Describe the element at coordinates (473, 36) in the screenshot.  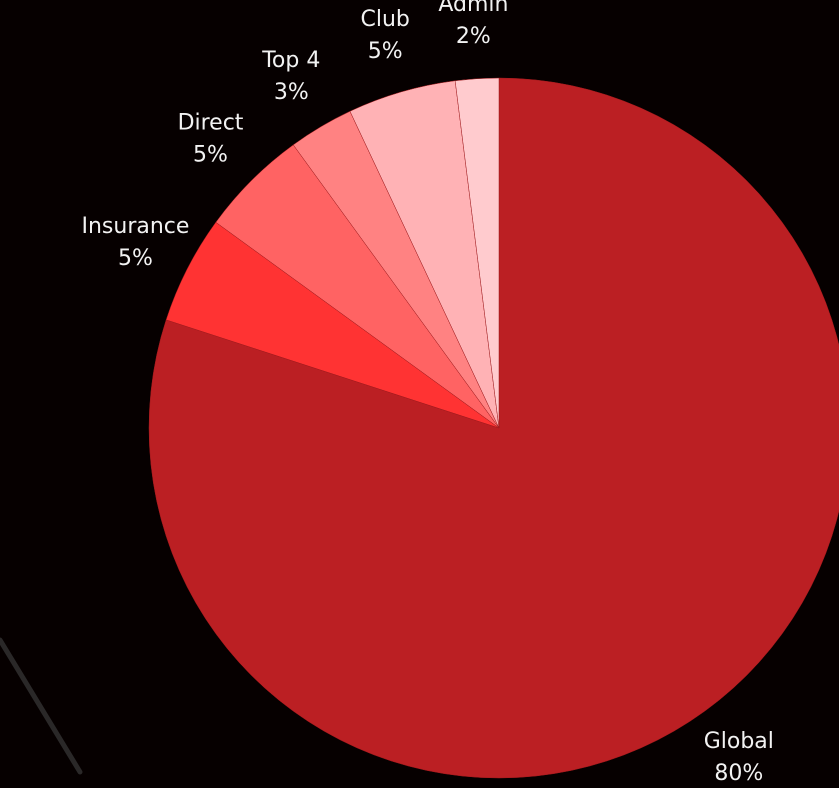
I see `slice-value-label: 2%` at that location.